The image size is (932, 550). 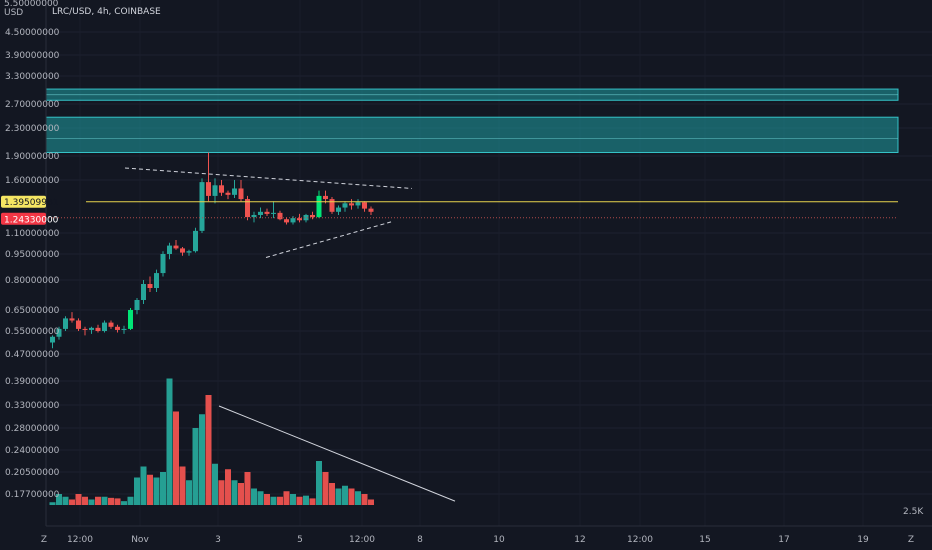 I want to click on price-lines, so click(x=472, y=210).